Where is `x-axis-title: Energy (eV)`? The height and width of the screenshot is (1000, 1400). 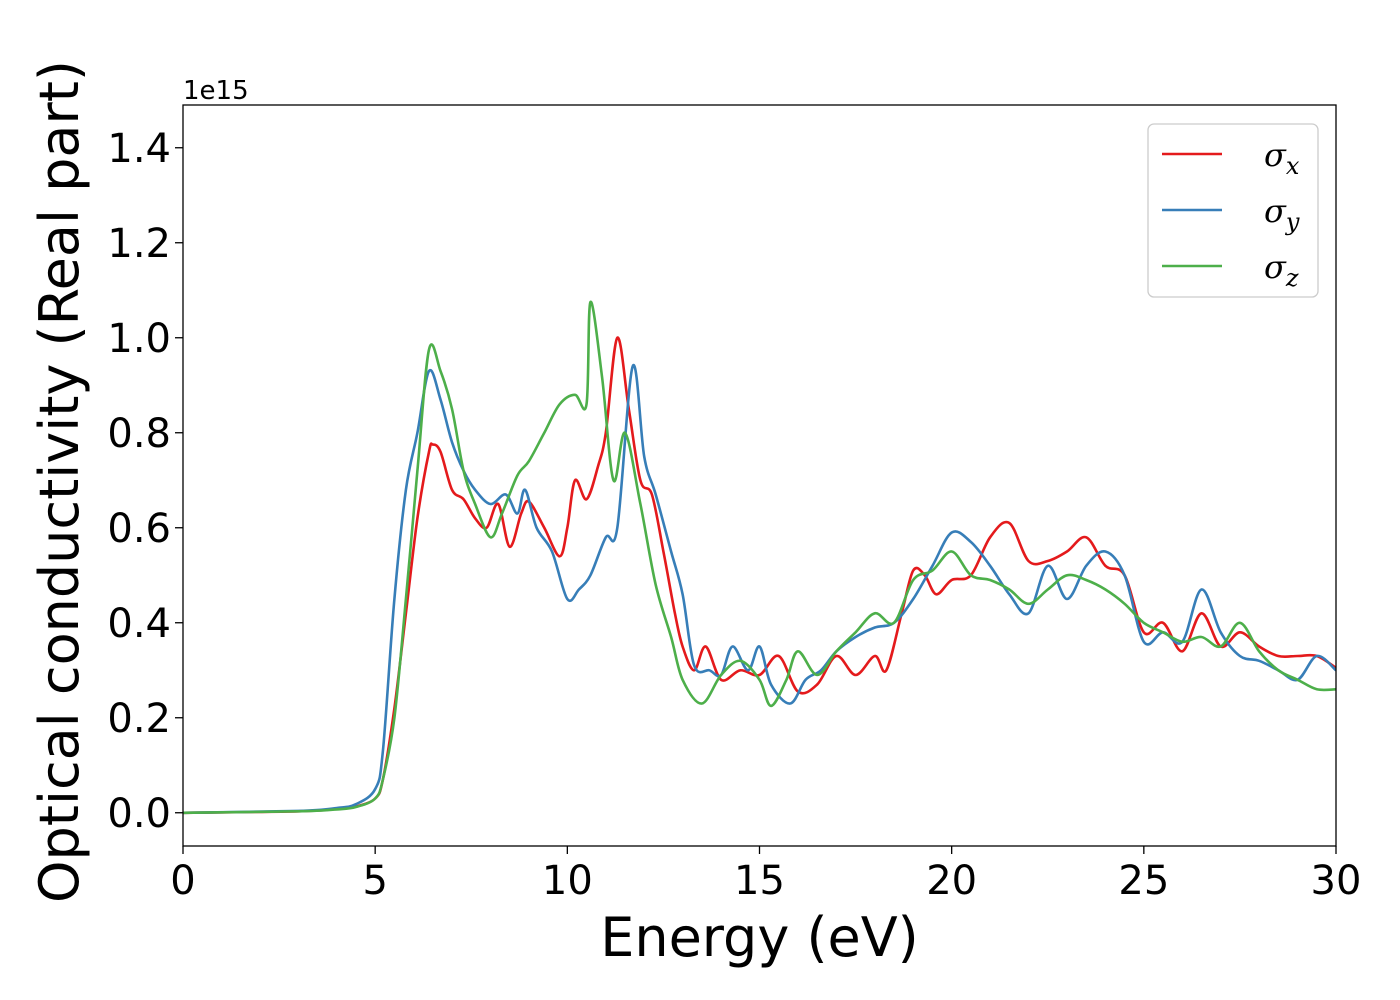
x-axis-title: Energy (eV) is located at coordinates (759, 937).